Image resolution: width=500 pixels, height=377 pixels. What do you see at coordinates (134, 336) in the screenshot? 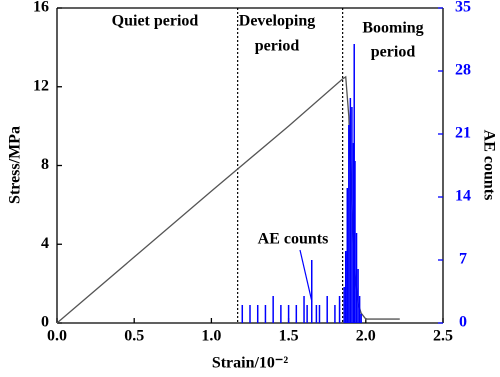
I see `x-tick-label: 0.5` at bounding box center [134, 336].